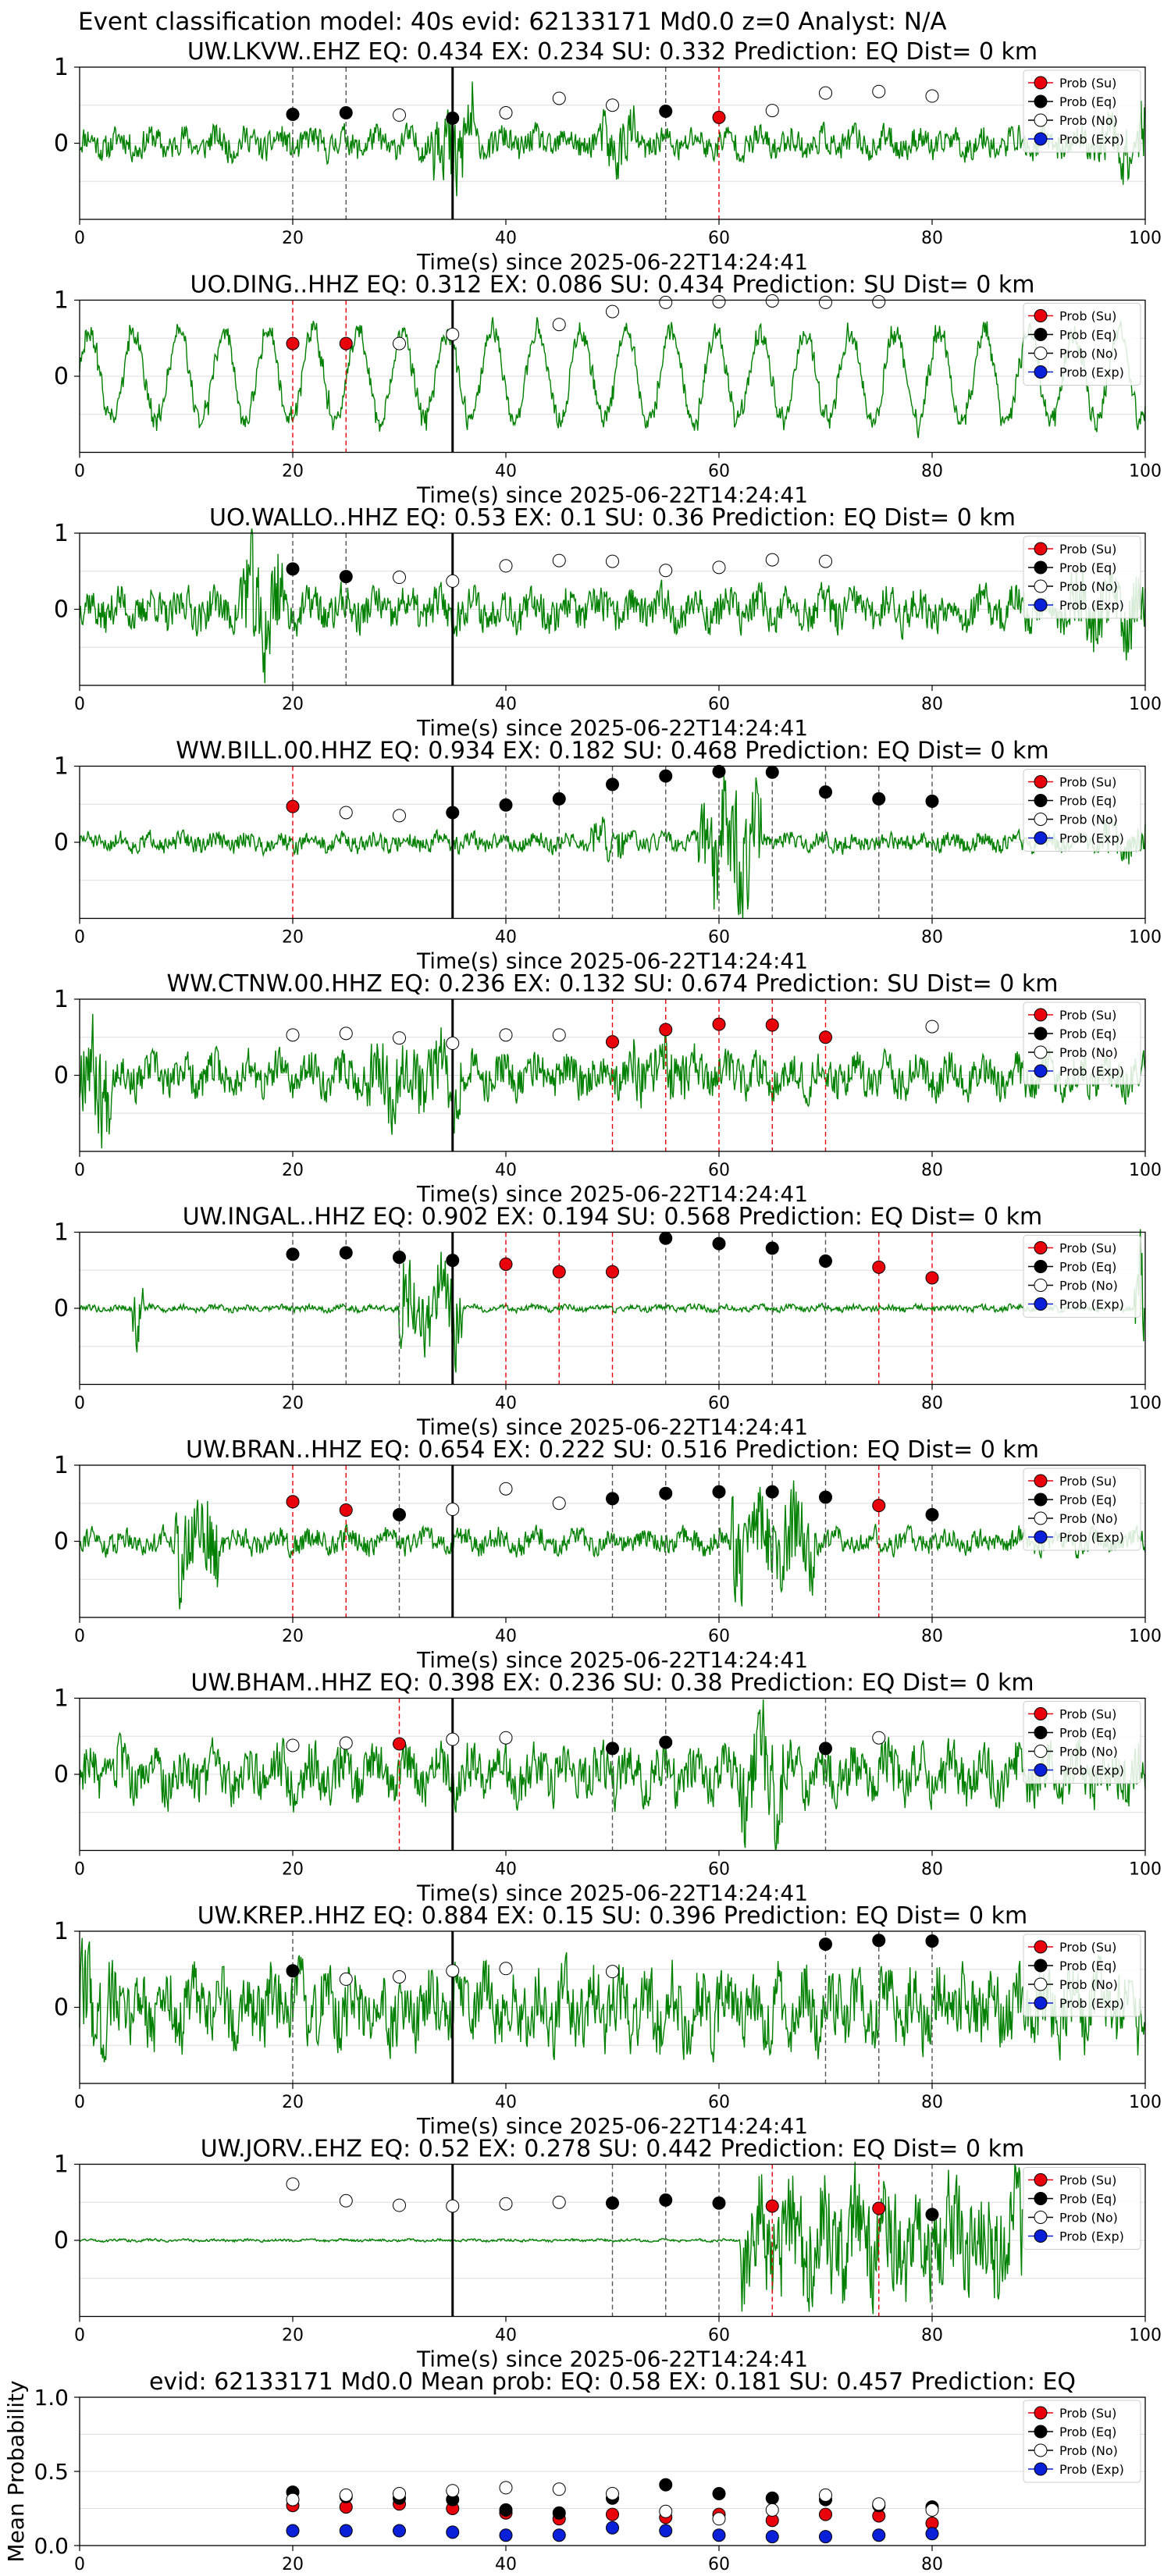  I want to click on x-tick-label-20-4: 20, so click(293, 1170).